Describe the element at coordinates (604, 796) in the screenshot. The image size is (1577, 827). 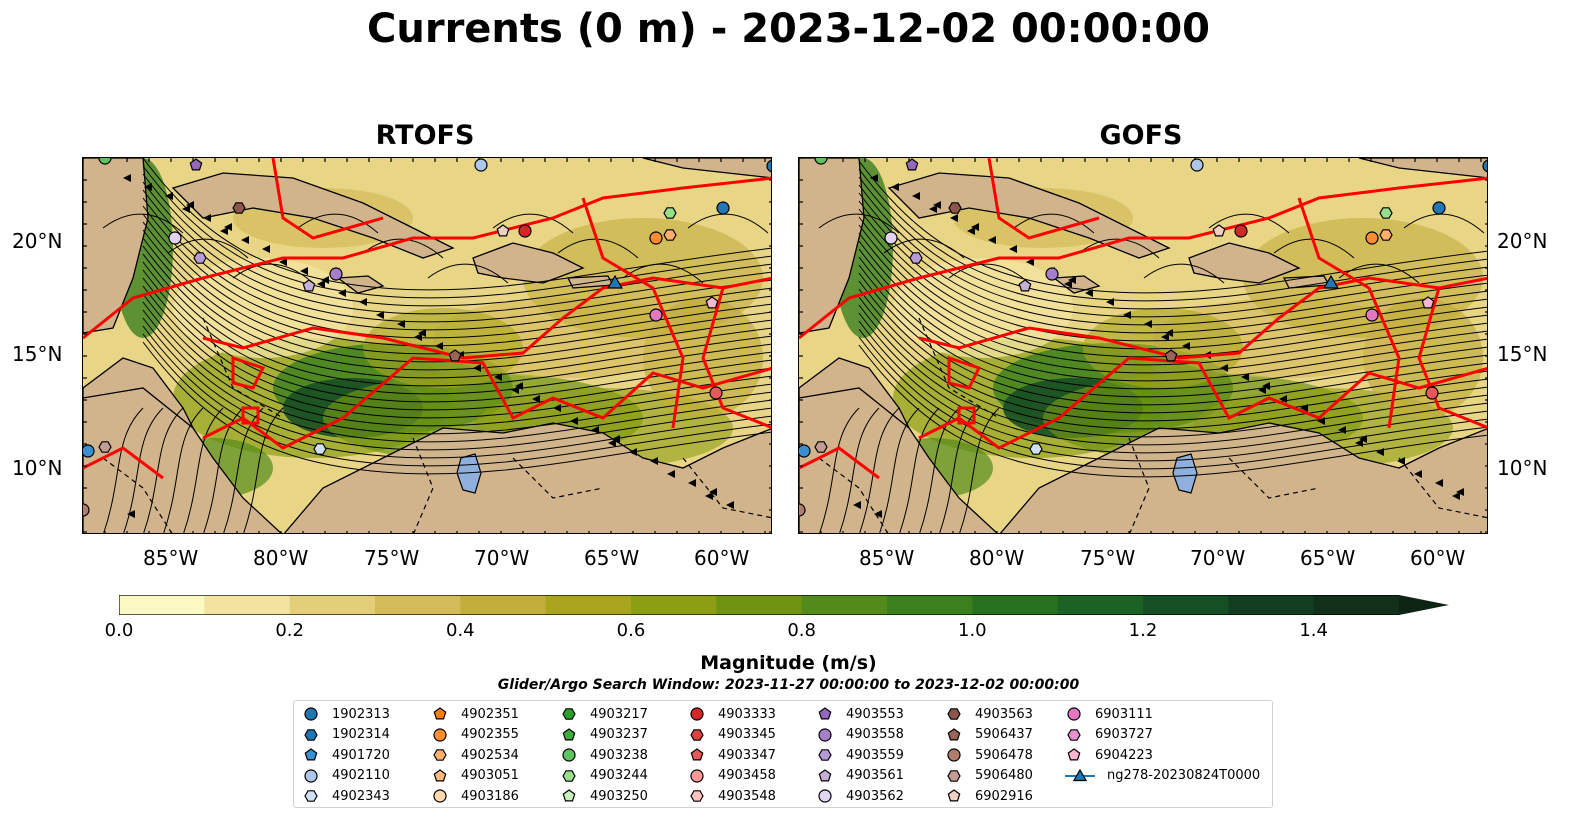
I see `legend-item: 4903250` at that location.